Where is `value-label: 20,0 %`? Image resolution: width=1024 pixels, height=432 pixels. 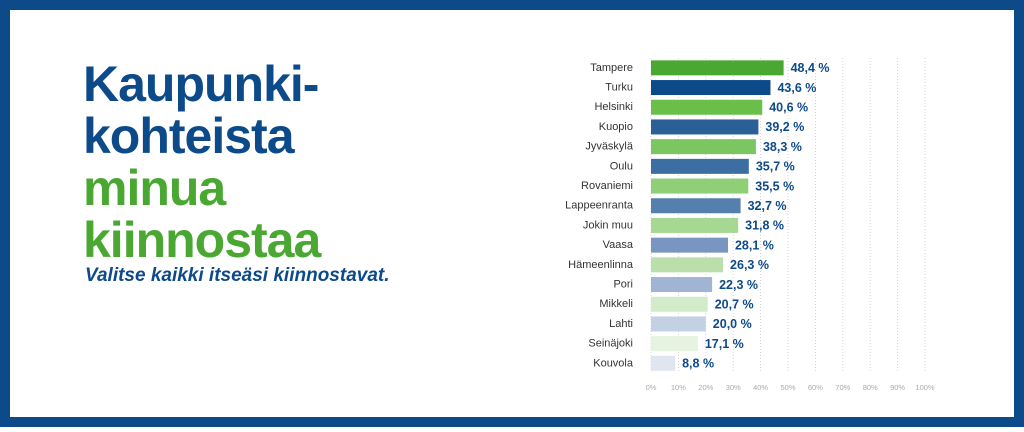
value-label: 20,0 % is located at coordinates (732, 324).